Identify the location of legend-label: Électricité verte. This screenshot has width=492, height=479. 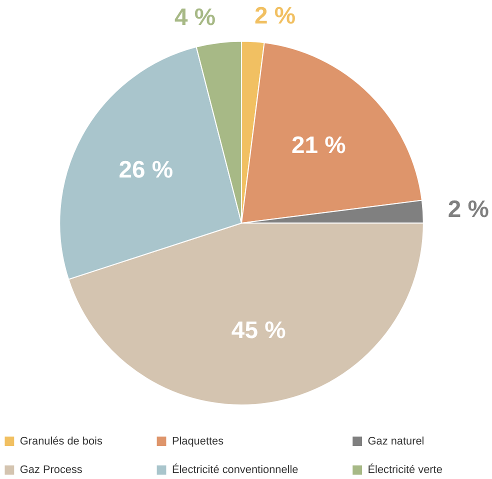
(405, 469).